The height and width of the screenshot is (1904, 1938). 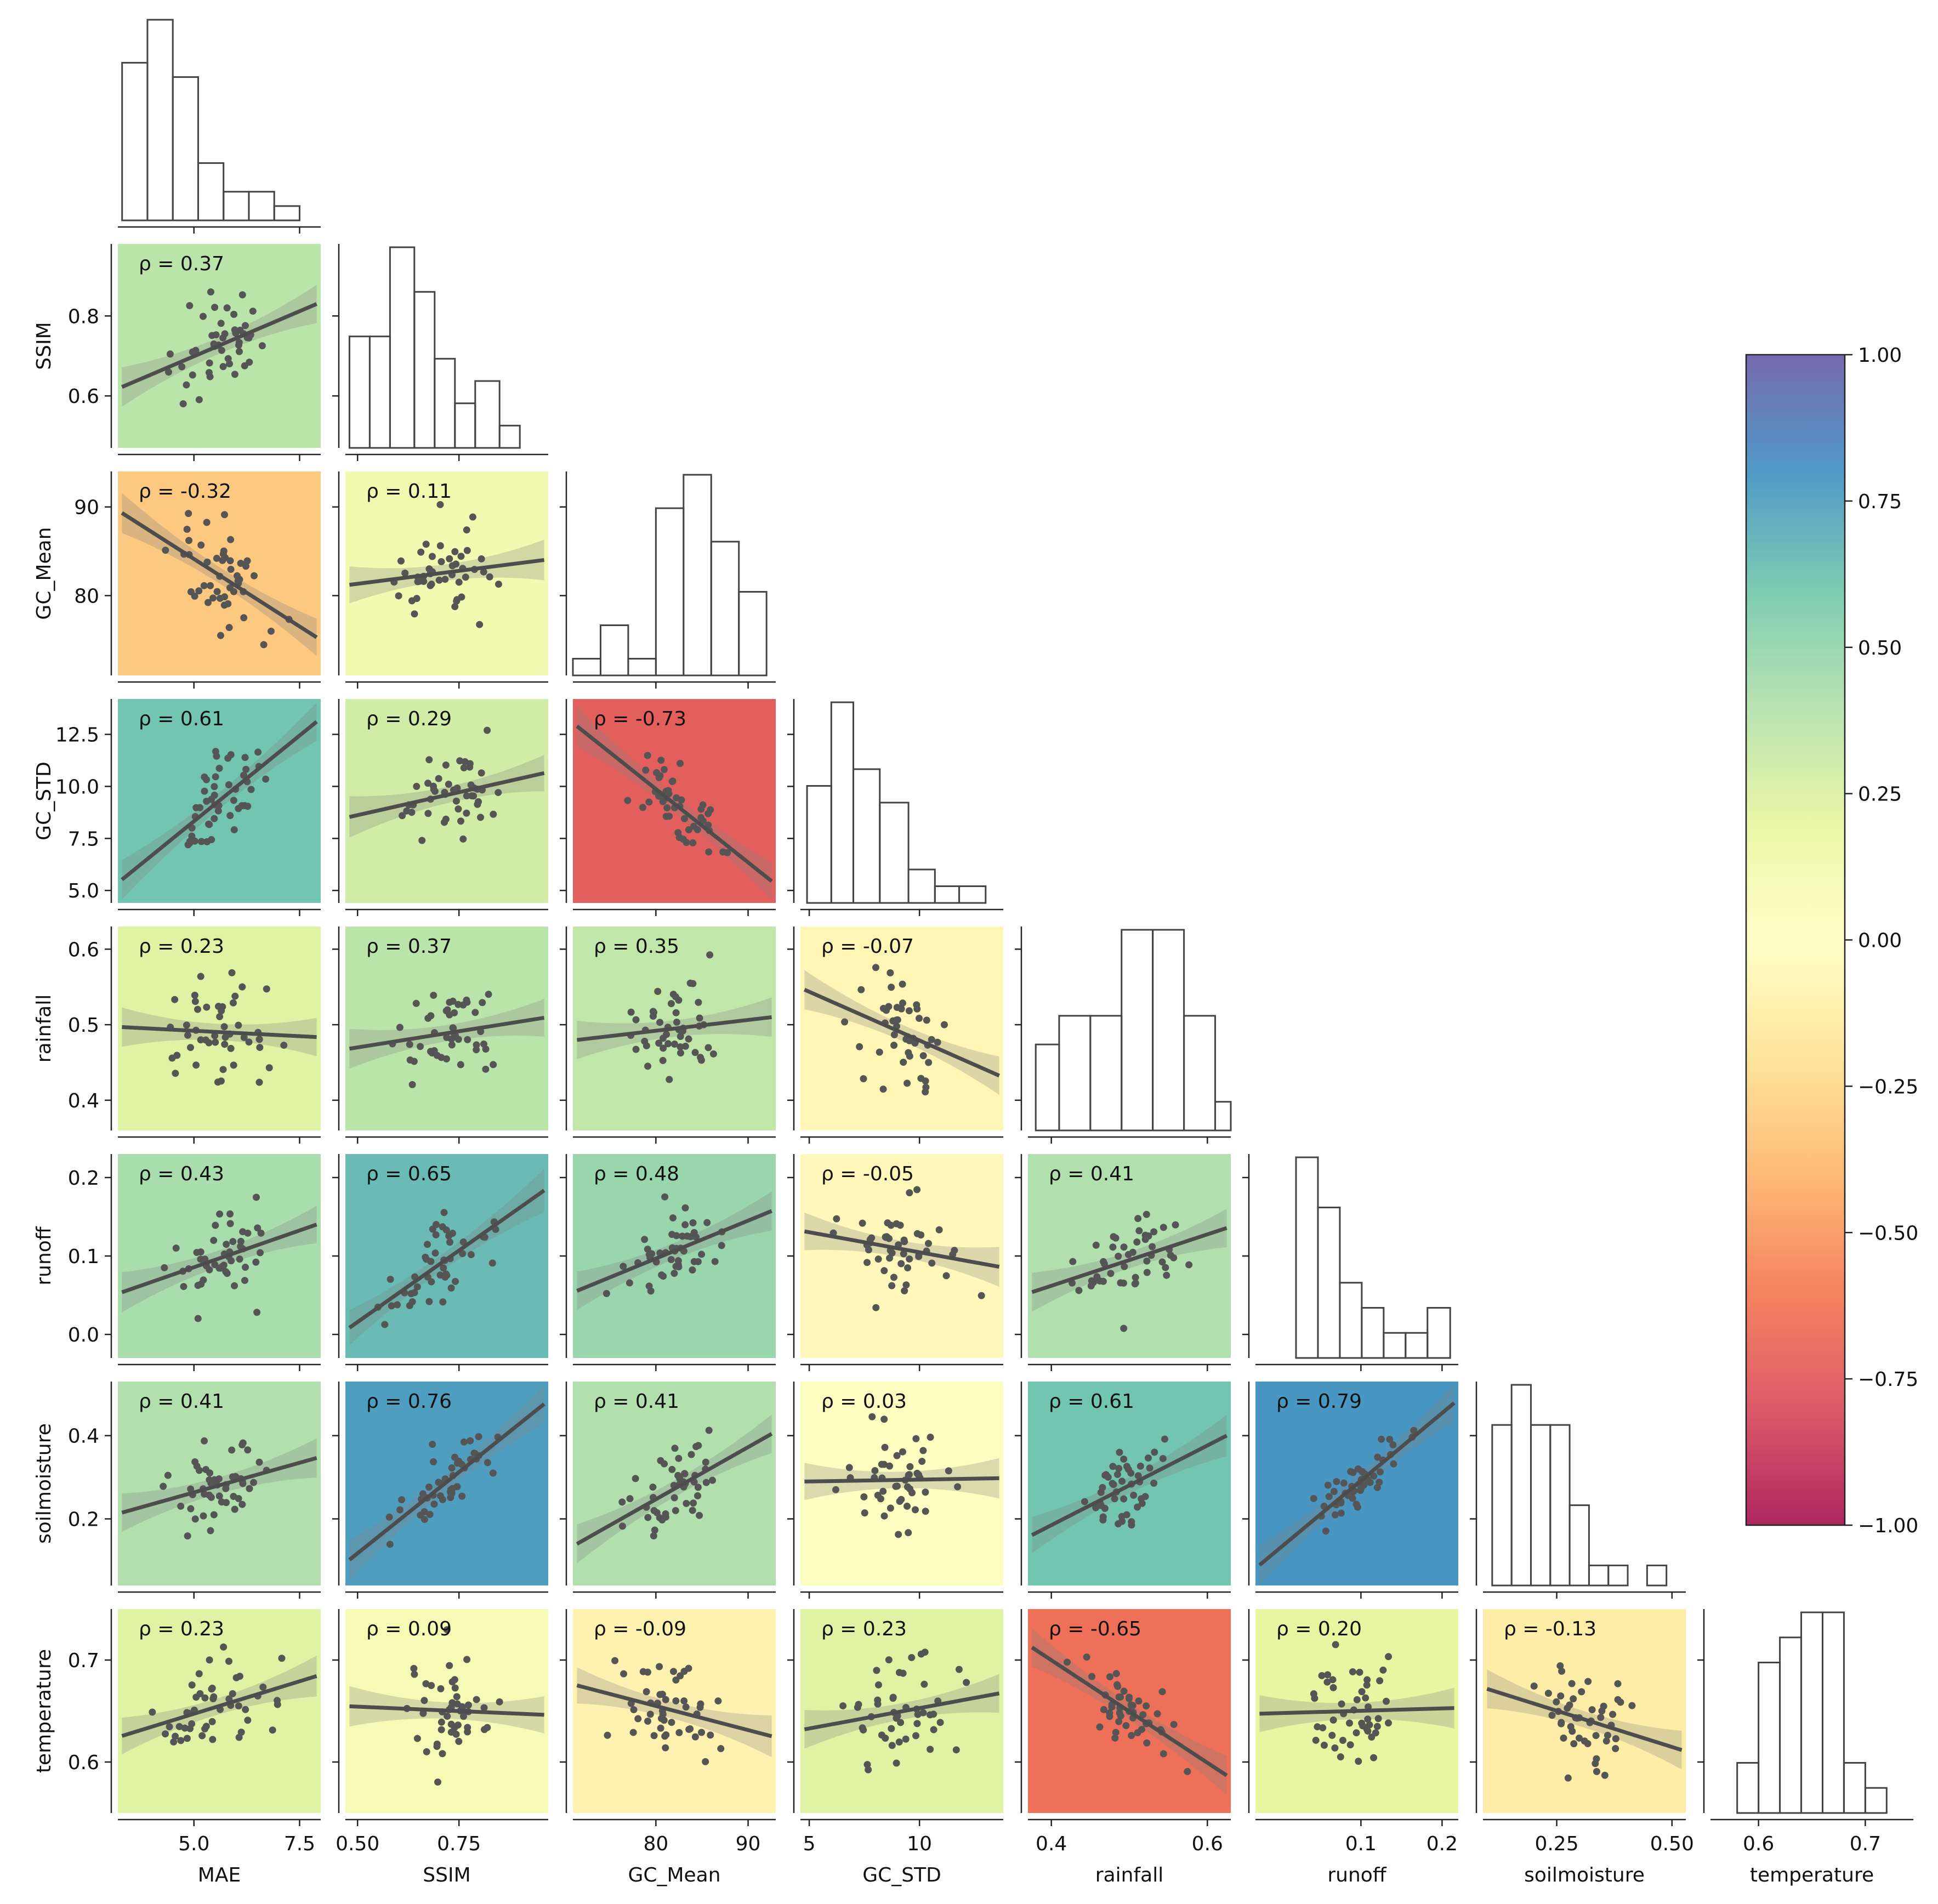 I want to click on x-axis-label-temperature: temperature, so click(x=1812, y=1875).